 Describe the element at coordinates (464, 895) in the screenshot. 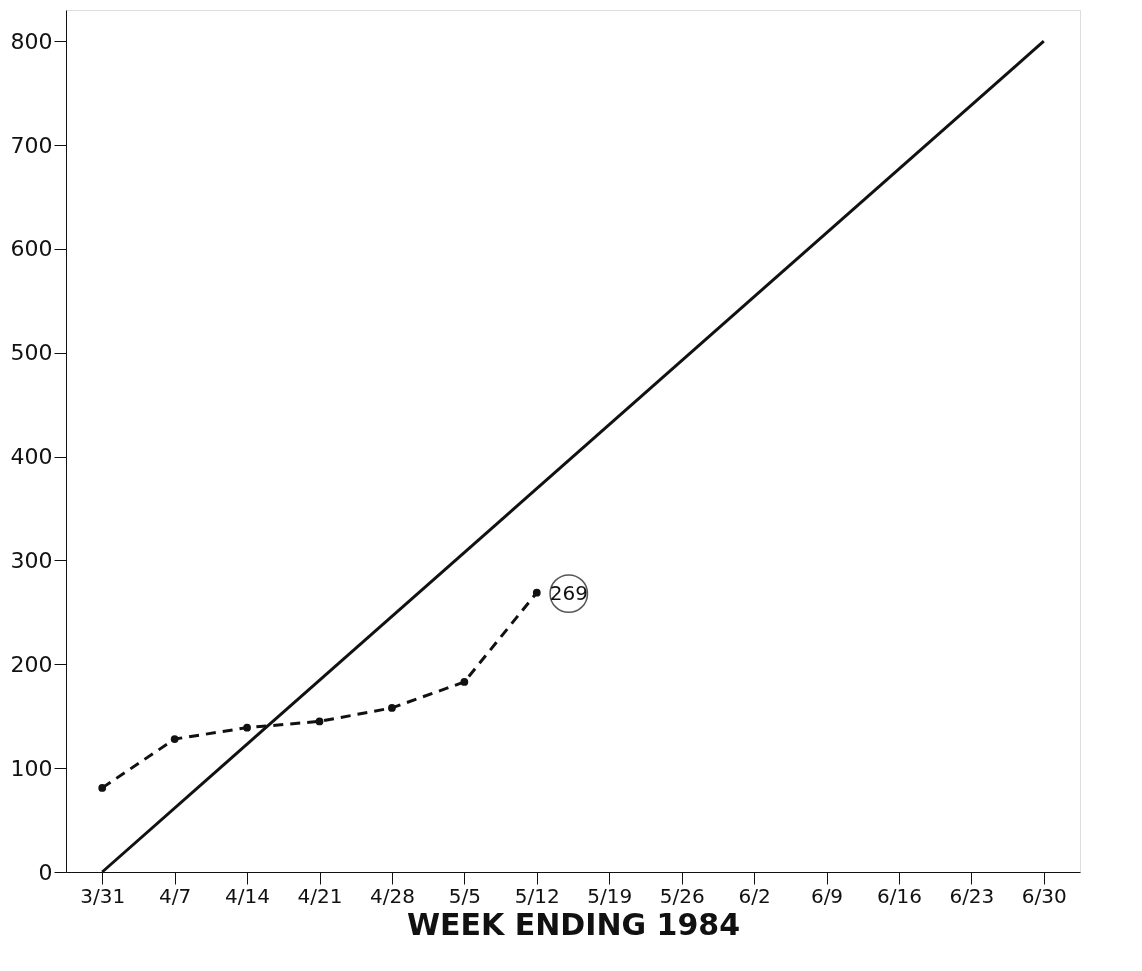

I see `x-tick-label: 5/5` at that location.